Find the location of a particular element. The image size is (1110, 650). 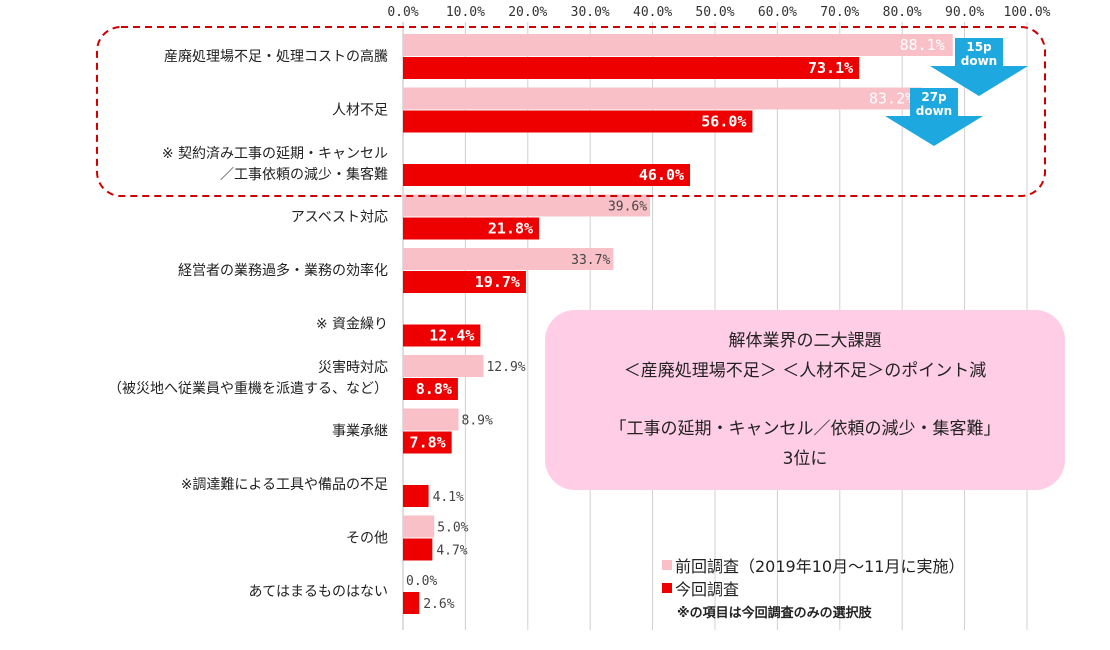

callout-subtitle: ＜産廃処理場不足＞ ＜人材不足＞のポイント減 is located at coordinates (805, 371).